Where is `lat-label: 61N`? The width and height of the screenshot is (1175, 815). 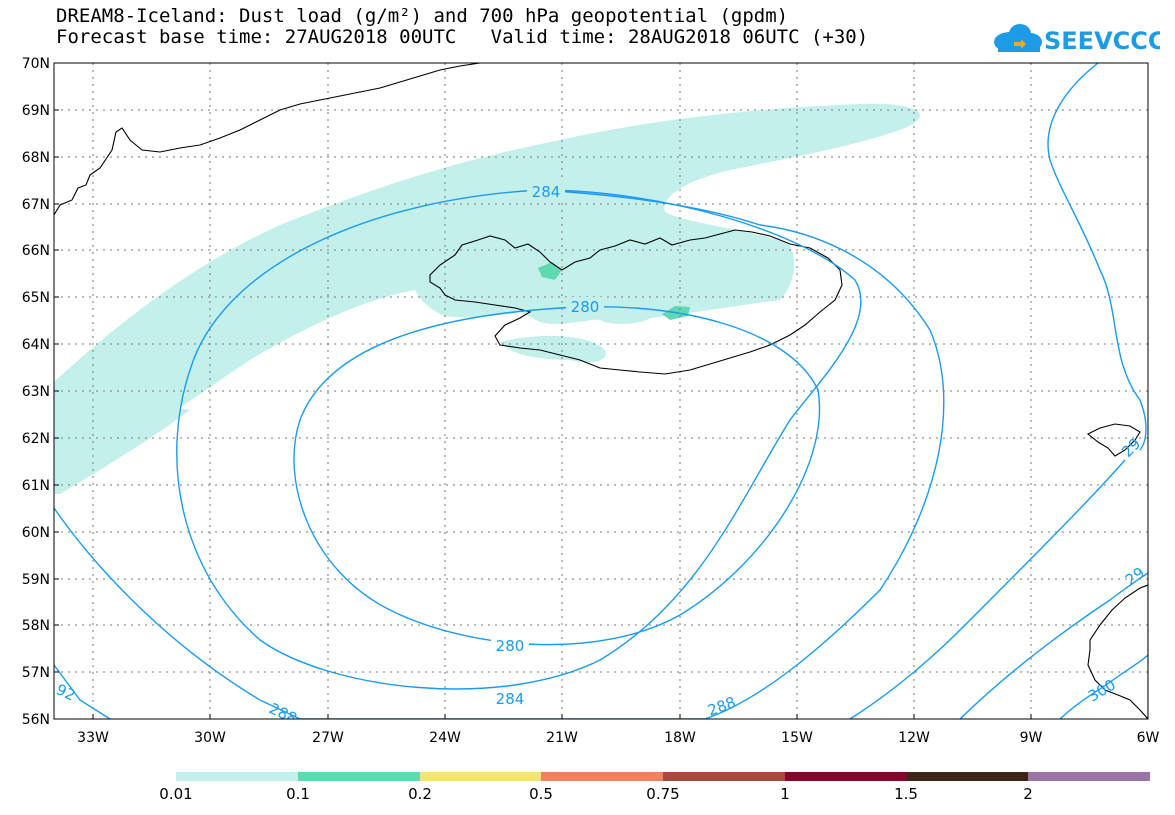
lat-label: 61N is located at coordinates (36, 486).